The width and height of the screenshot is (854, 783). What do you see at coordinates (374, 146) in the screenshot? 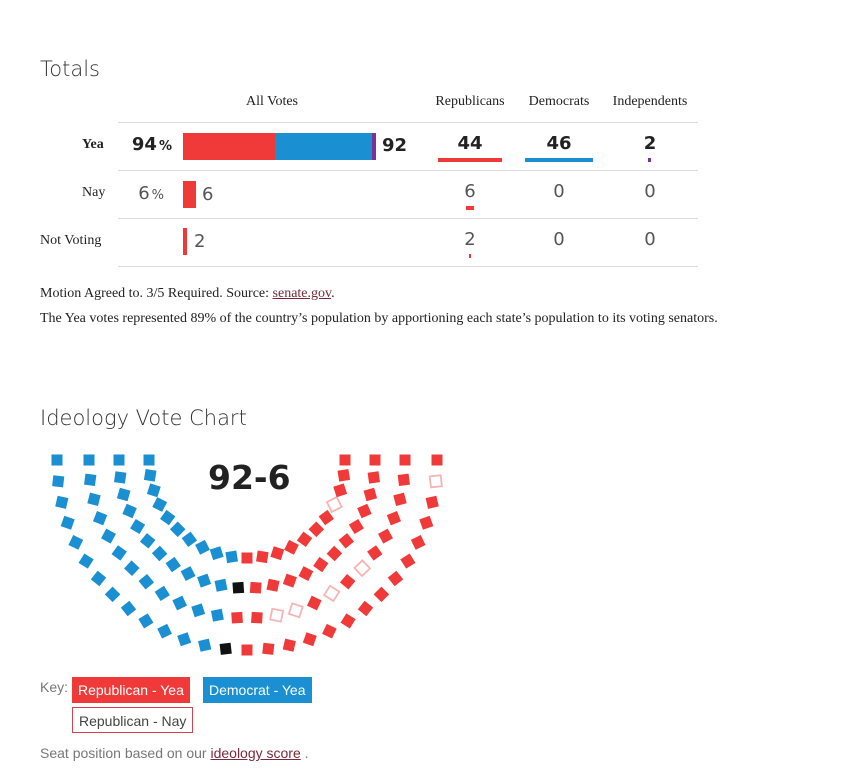
I see `yea-bar-independent` at bounding box center [374, 146].